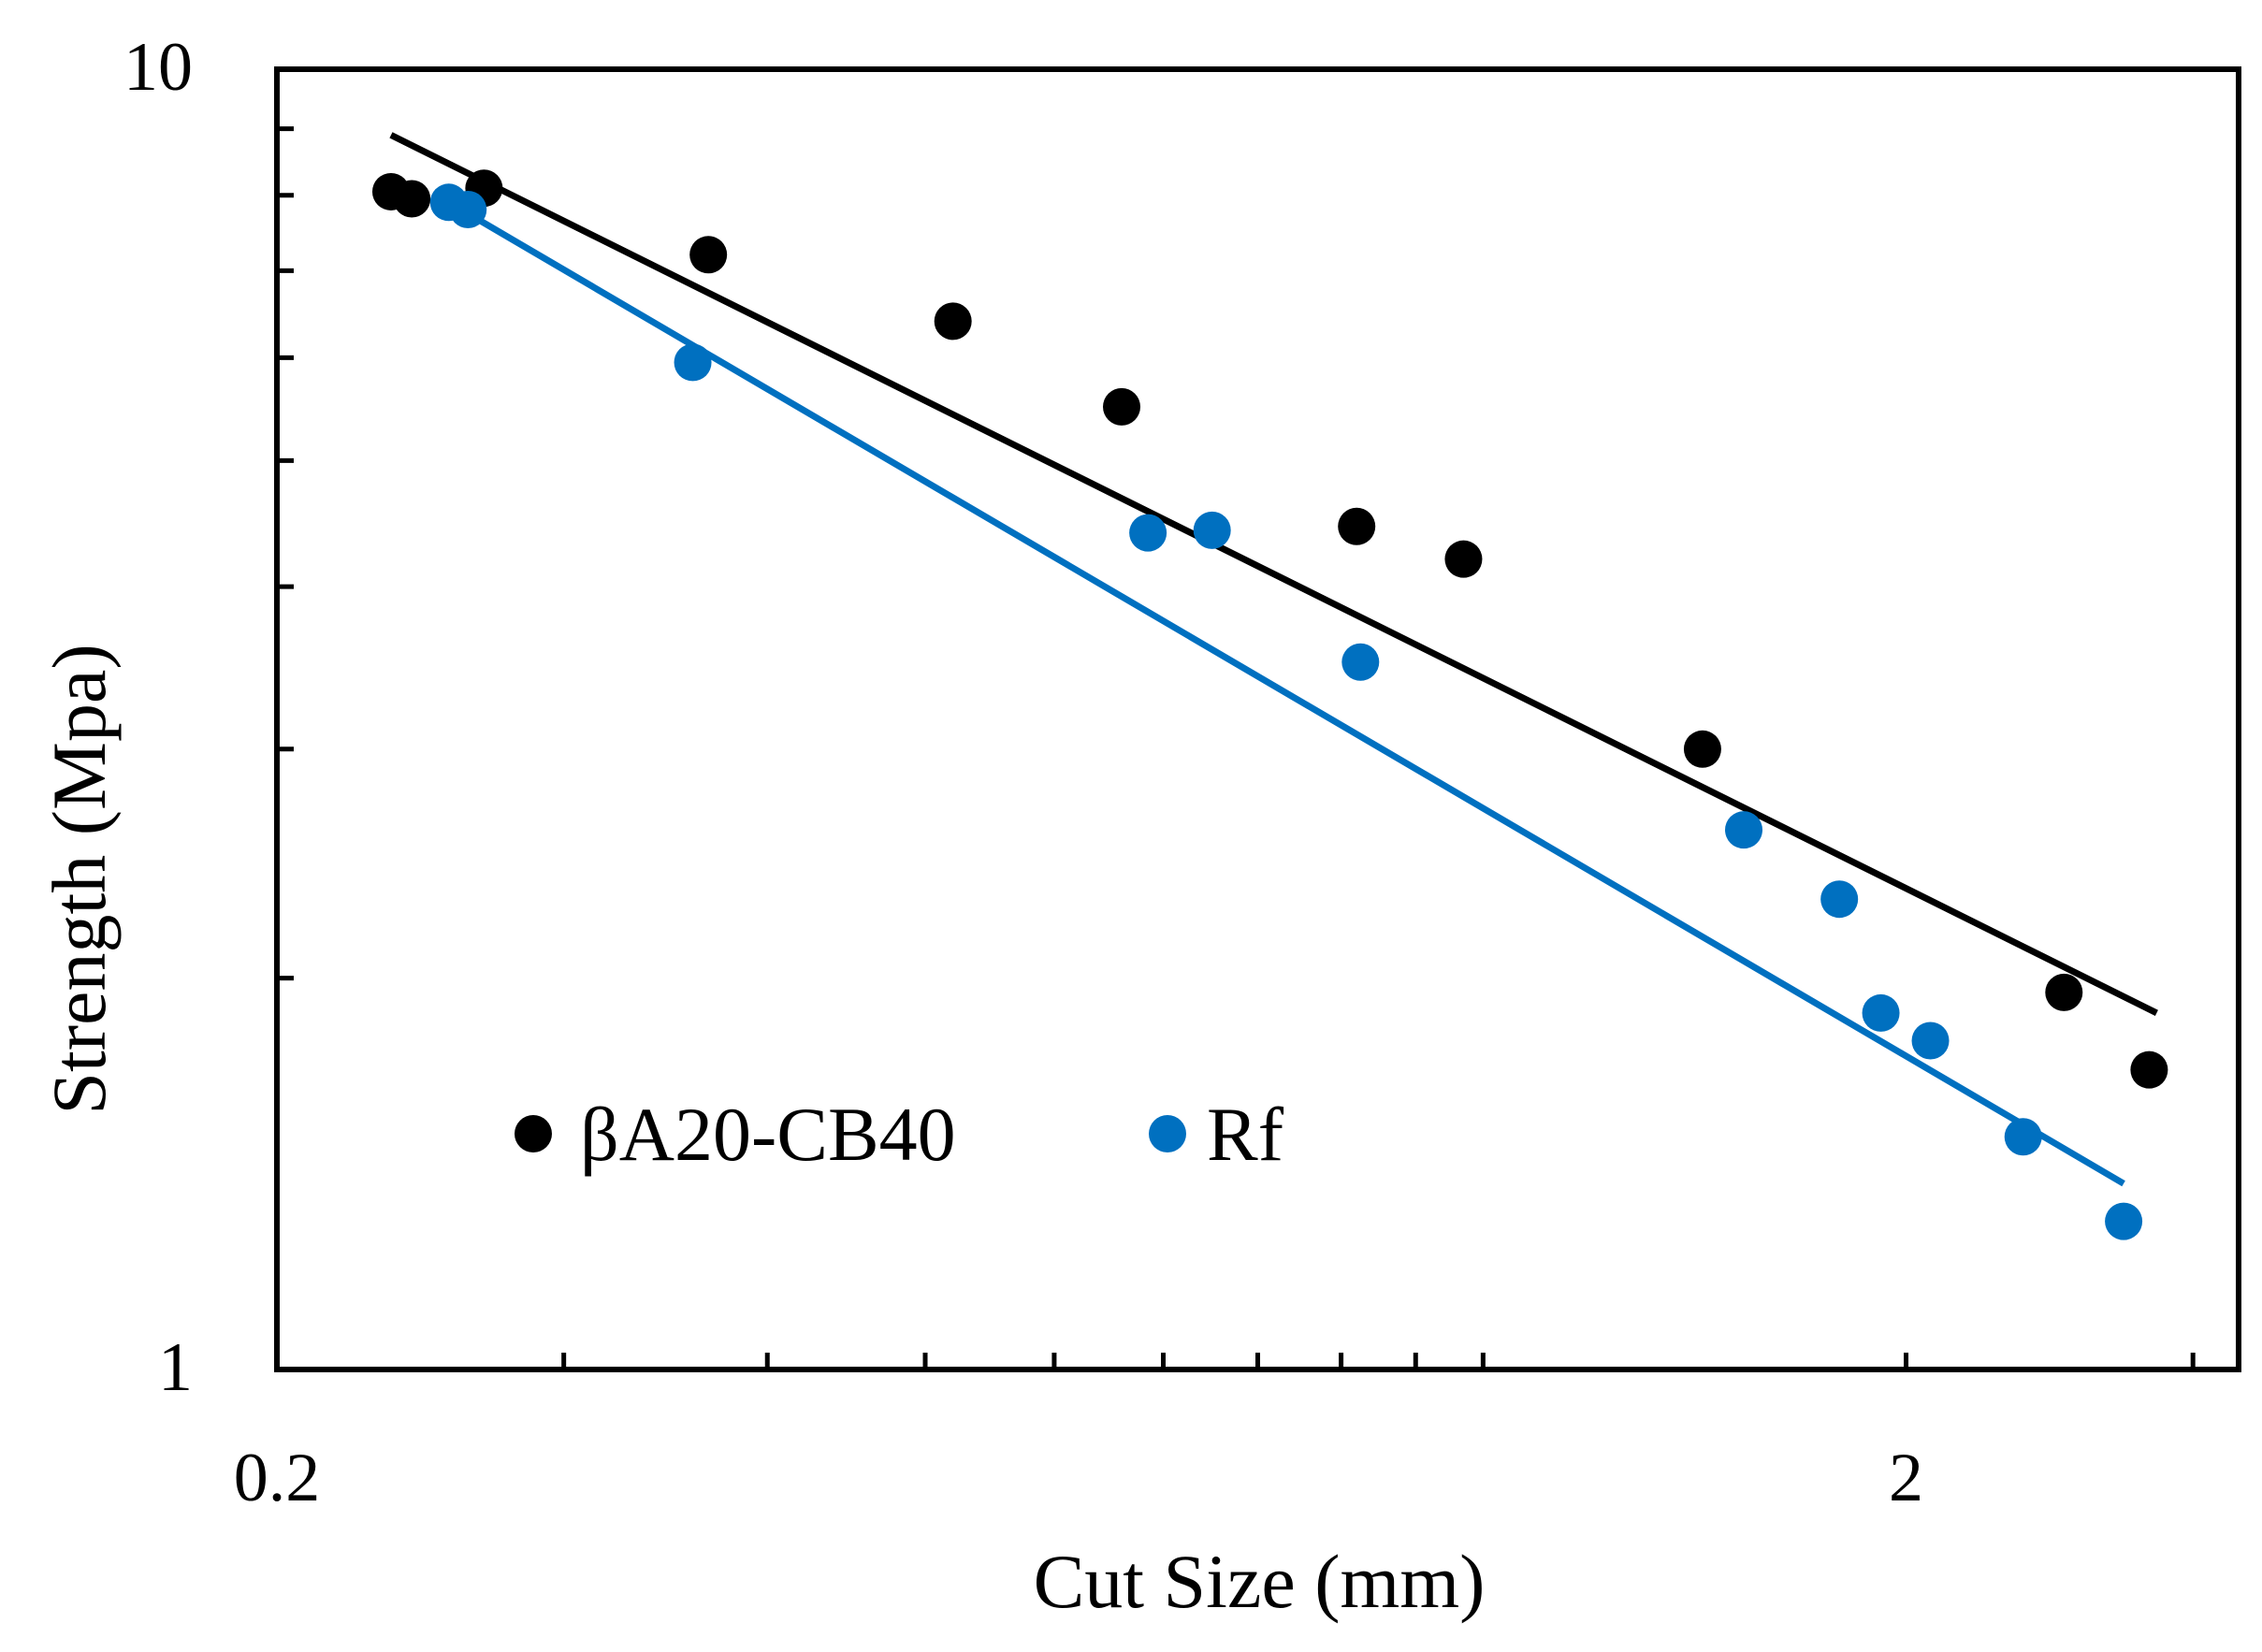 The width and height of the screenshot is (2262, 1652). What do you see at coordinates (175, 1367) in the screenshot?
I see `y-tick-label: 1` at bounding box center [175, 1367].